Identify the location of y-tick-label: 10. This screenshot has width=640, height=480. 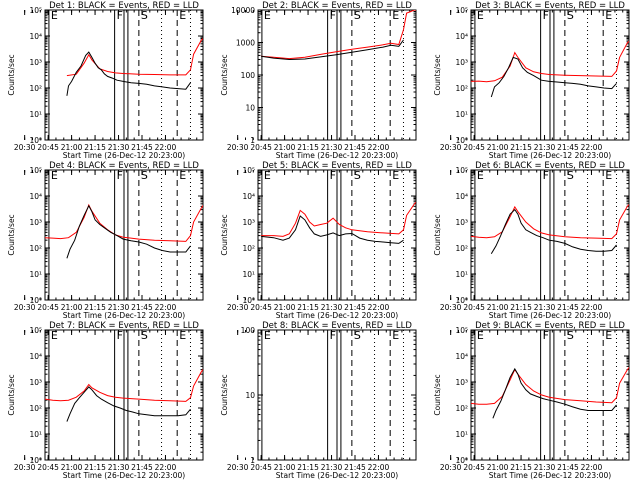
(250, 395).